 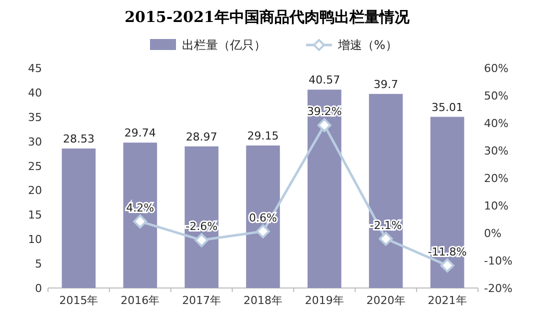 I want to click on data-label: 29.74, so click(x=140, y=133).